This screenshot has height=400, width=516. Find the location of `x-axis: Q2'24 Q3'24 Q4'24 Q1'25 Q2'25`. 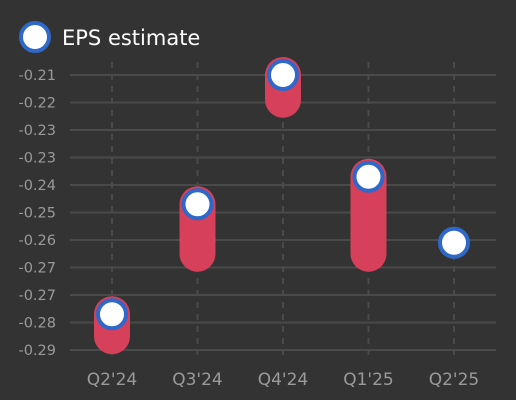

x-axis: Q2'24 Q3'24 Q4'24 Q1'25 Q2'25 is located at coordinates (283, 380).